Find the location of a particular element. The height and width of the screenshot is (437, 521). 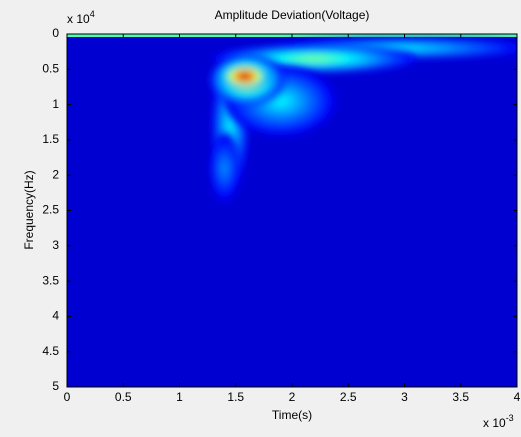

x-tick-label: 3 is located at coordinates (404, 397).